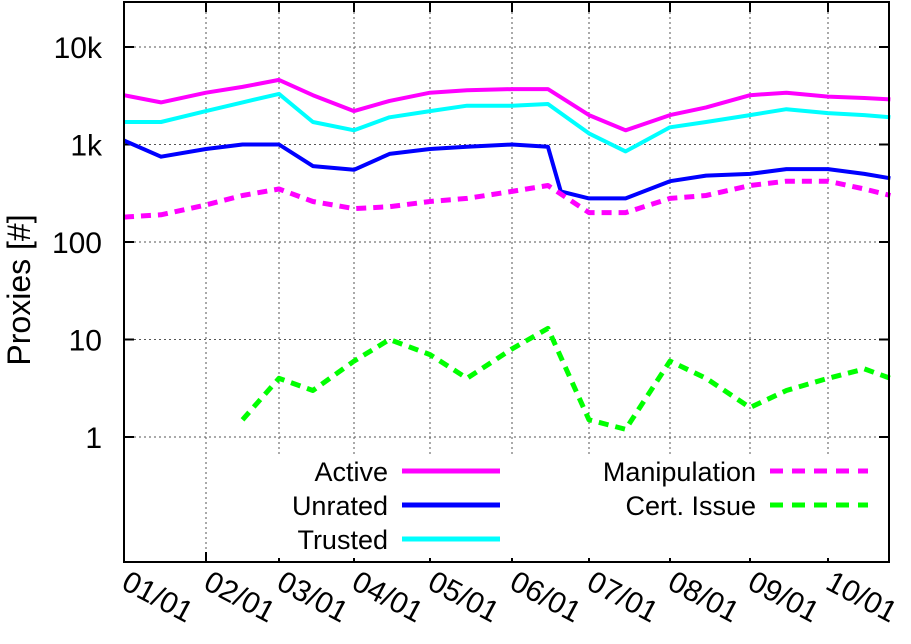 The image size is (911, 644). Describe the element at coordinates (351, 472) in the screenshot. I see `legend-label: Active` at that location.